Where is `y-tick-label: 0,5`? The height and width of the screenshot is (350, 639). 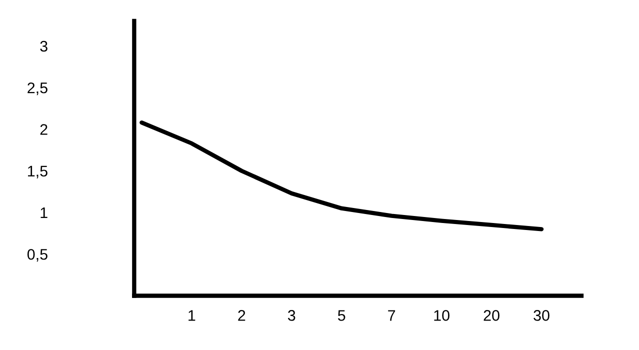 y-tick-label: 0,5 is located at coordinates (37, 255).